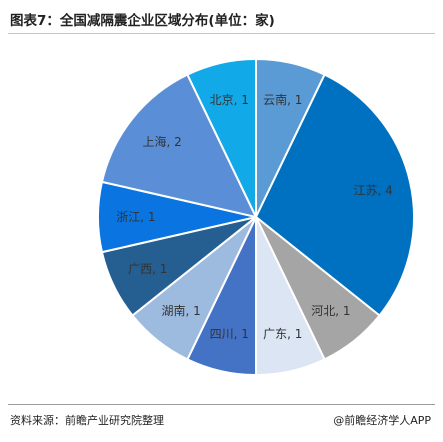 The width and height of the screenshot is (443, 442). Describe the element at coordinates (87, 420) in the screenshot. I see `source-note: 资料来源：前瞻产业研究院整理` at that location.